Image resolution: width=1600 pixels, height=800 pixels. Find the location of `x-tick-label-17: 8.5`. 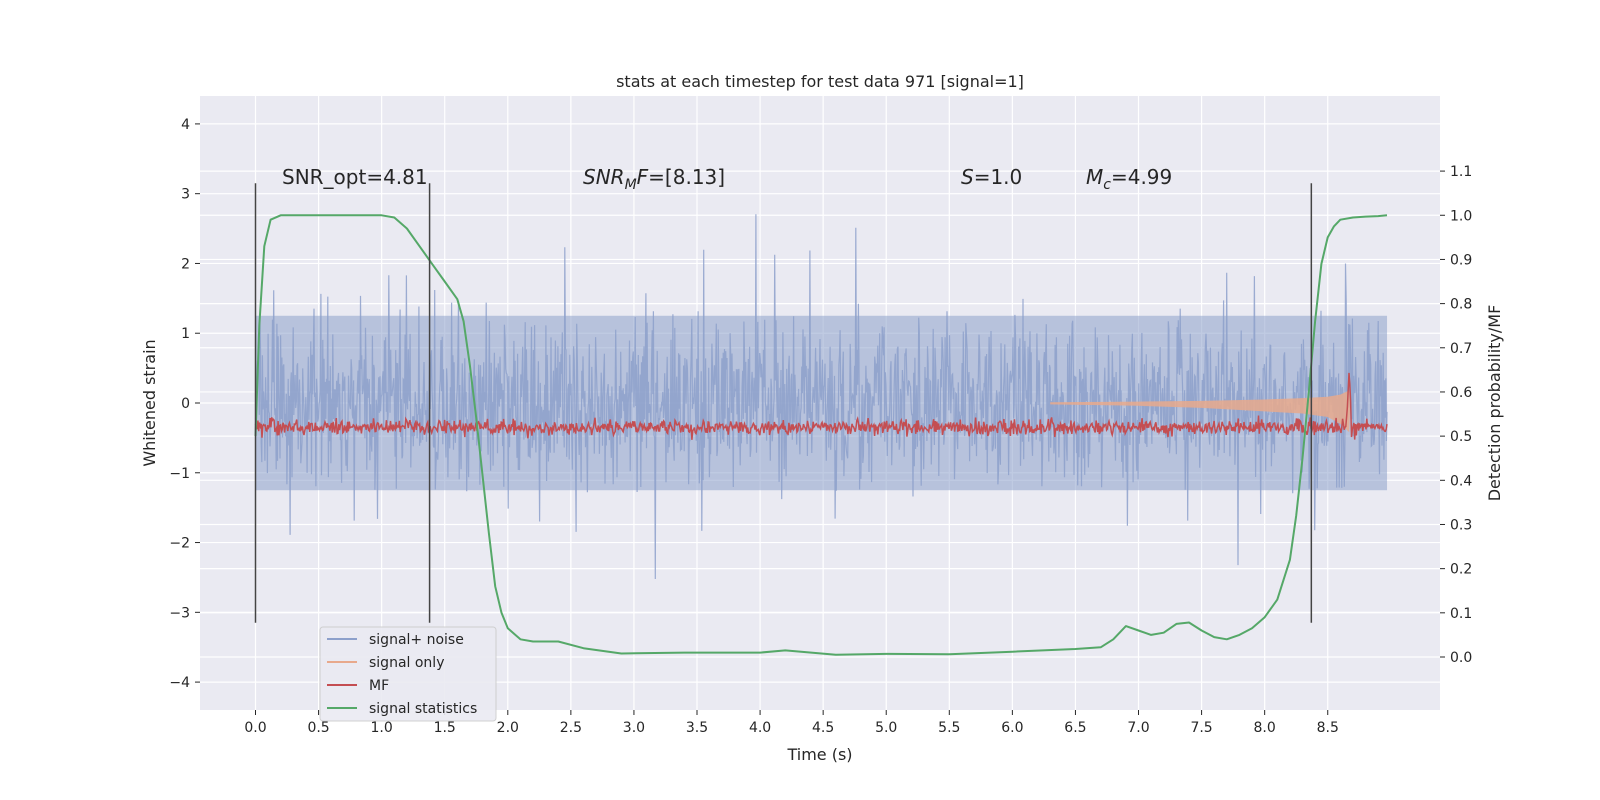

x-tick-label-17: 8.5 is located at coordinates (1328, 728).